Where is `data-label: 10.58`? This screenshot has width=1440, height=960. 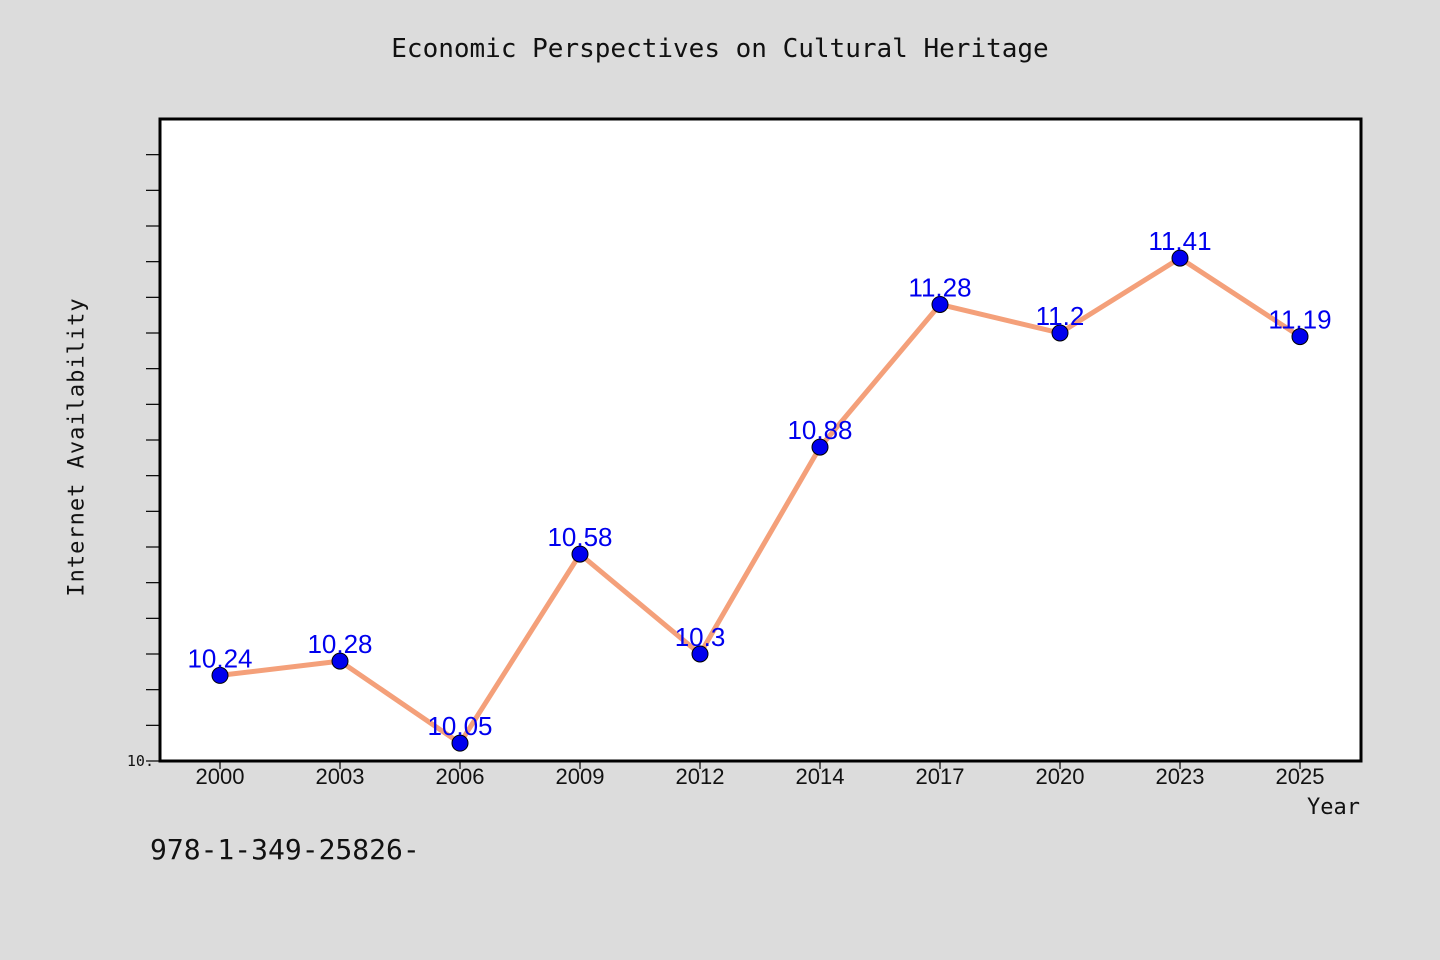 data-label: 10.58 is located at coordinates (579, 537).